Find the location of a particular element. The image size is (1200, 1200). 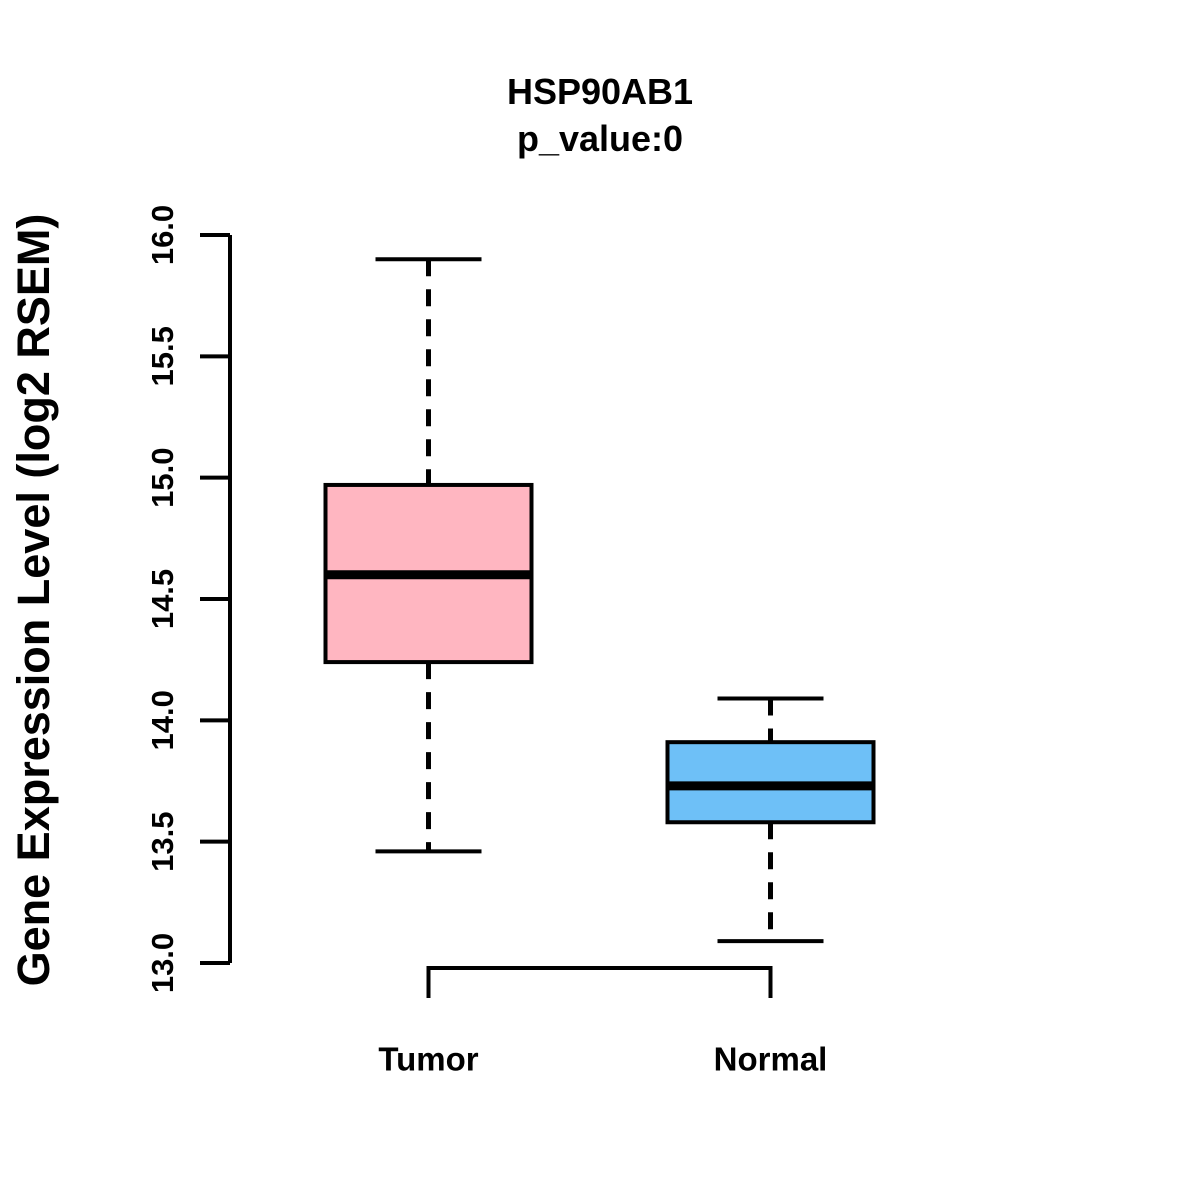

y-tick-label: 16.0 is located at coordinates (162, 235).